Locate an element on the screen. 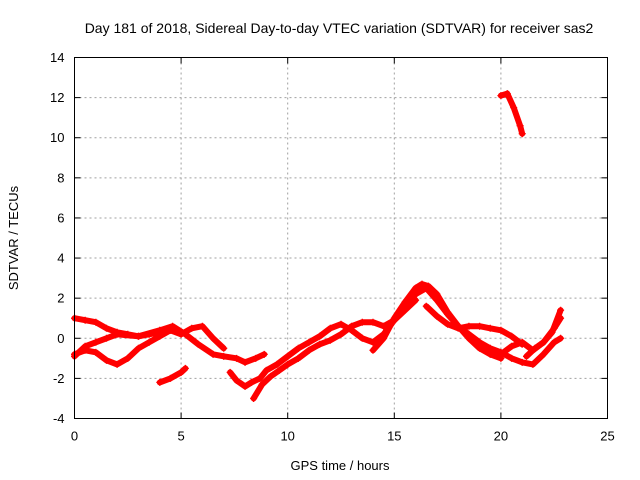  series-track-j is located at coordinates (543, 333).